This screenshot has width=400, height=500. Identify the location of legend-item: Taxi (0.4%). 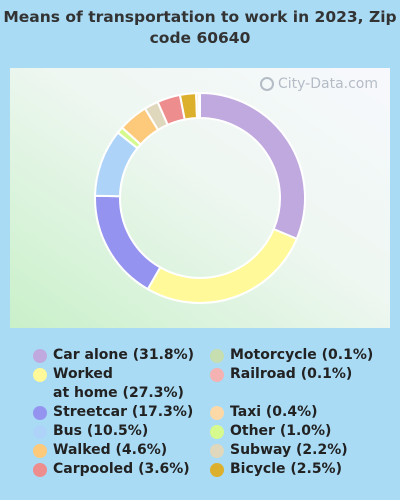
(264, 412).